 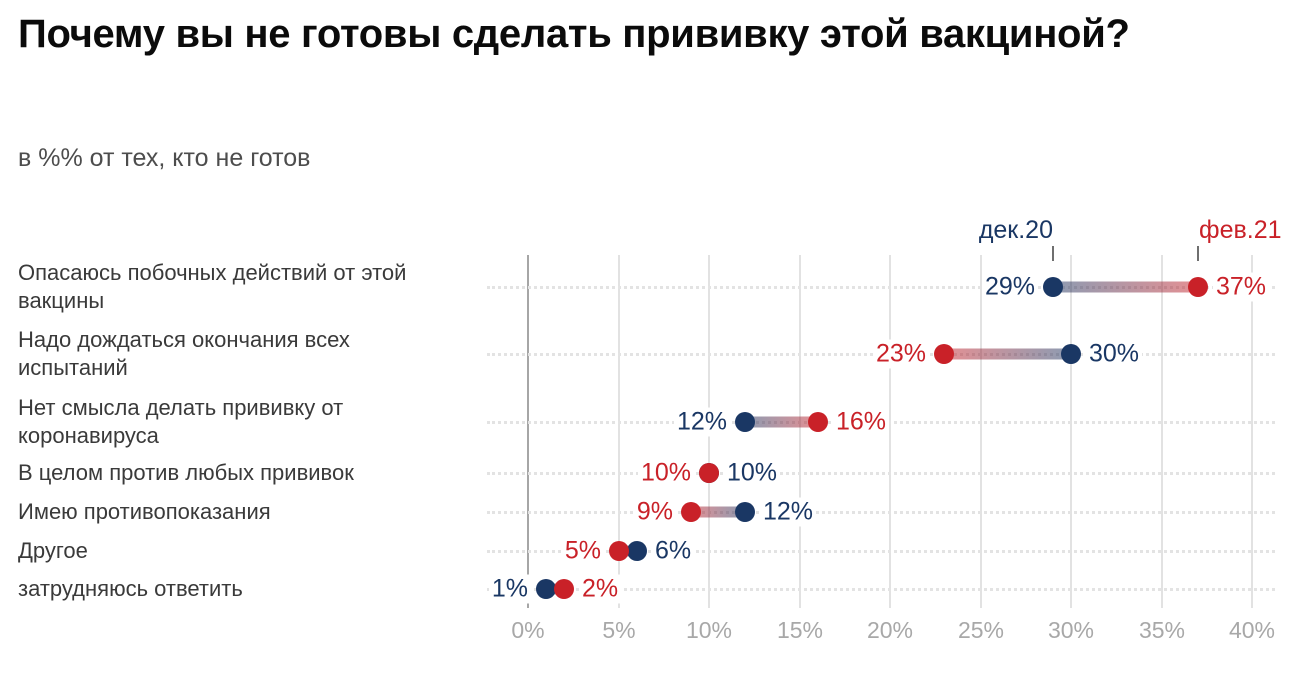 What do you see at coordinates (890, 630) in the screenshot?
I see `axis-tick-label: 20%` at bounding box center [890, 630].